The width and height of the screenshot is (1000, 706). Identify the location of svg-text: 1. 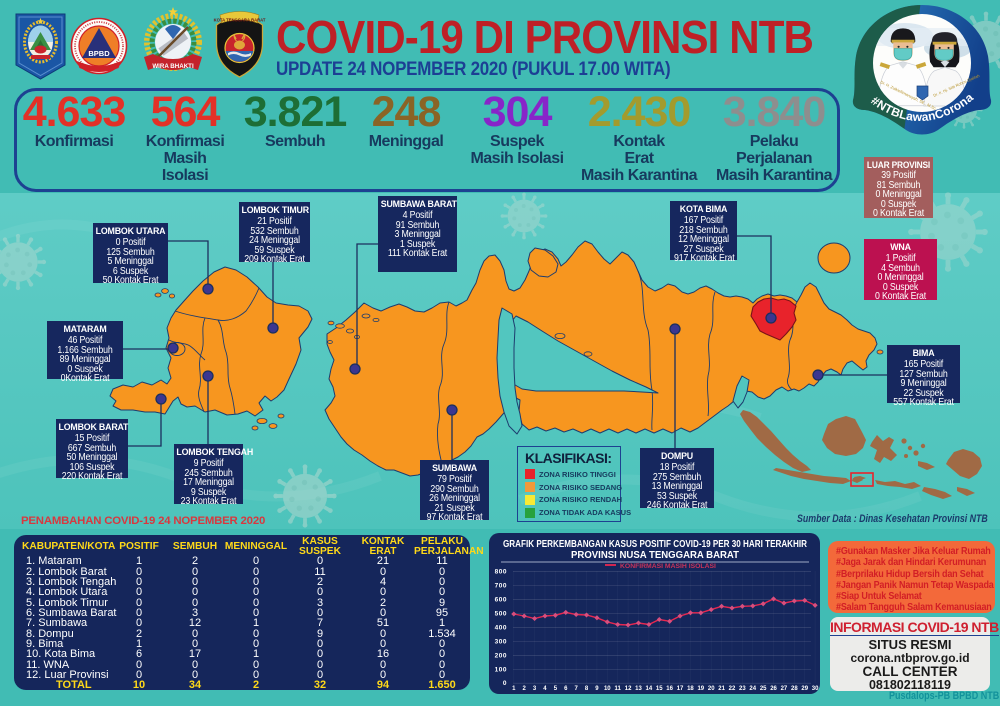
(514, 689).